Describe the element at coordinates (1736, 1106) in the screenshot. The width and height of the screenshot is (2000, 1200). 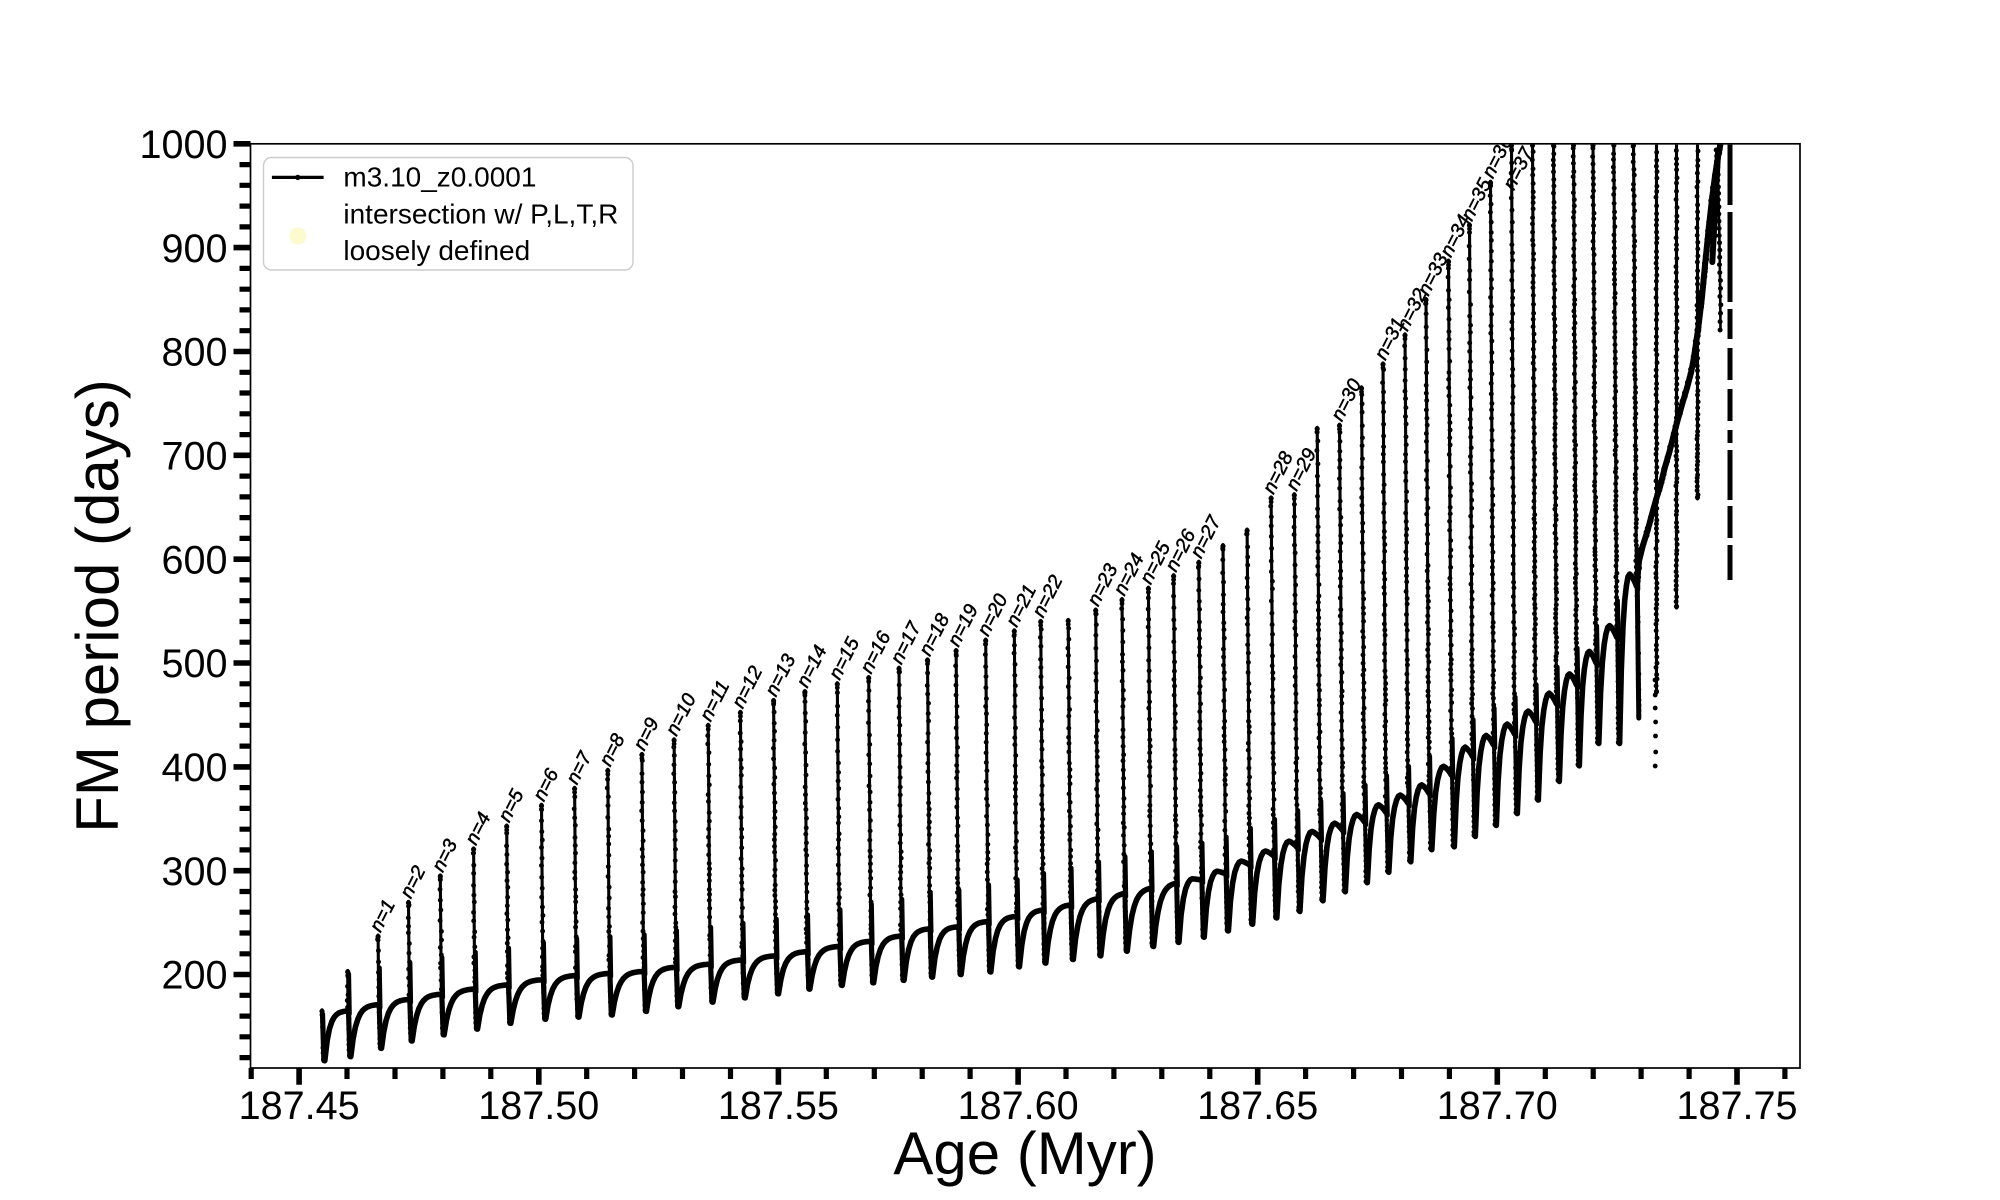
I see `svg-text: 187.75` at that location.